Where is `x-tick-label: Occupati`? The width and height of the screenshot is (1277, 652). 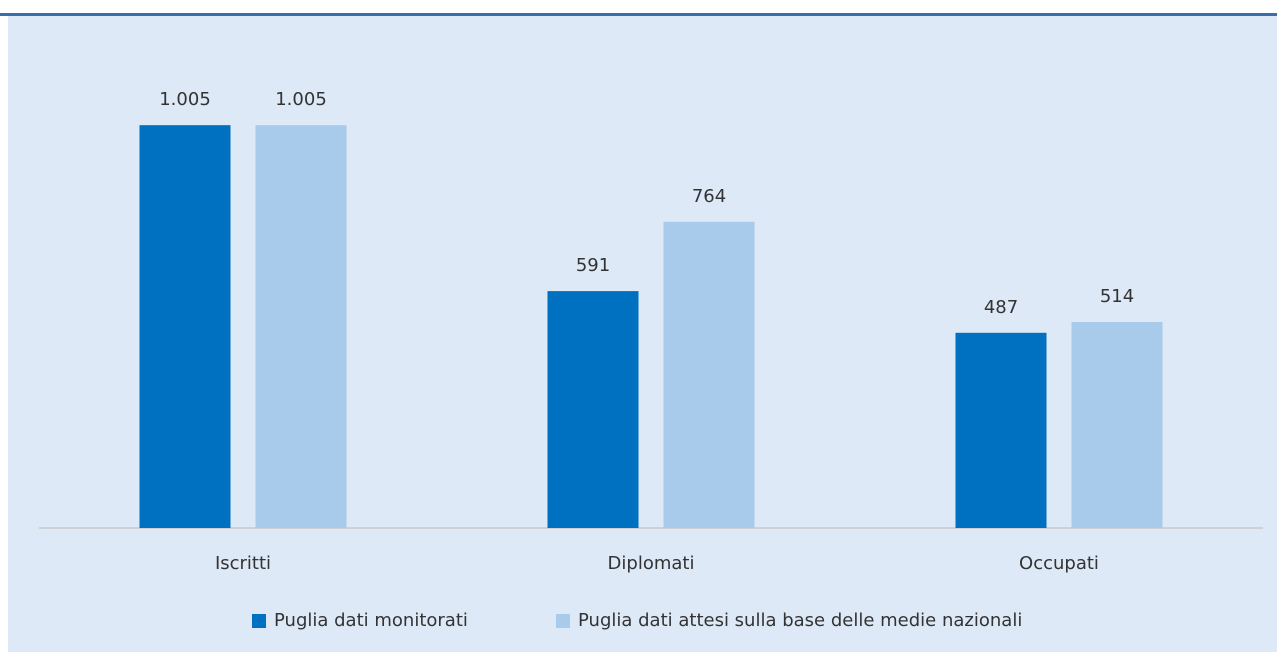 x-tick-label: Occupati is located at coordinates (1059, 563).